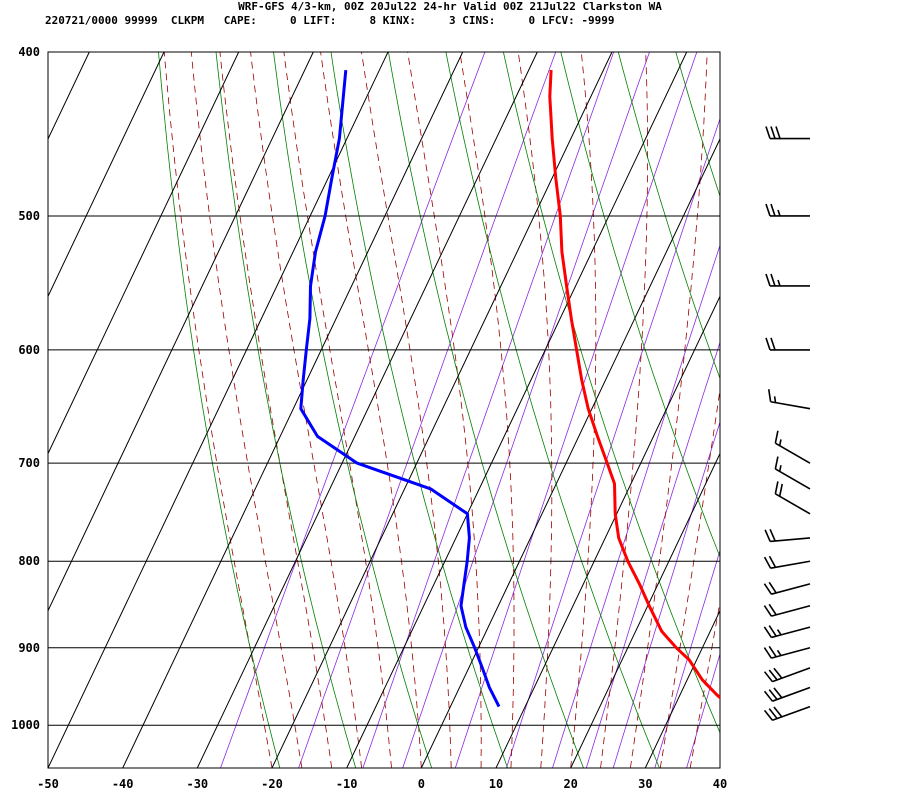  Describe the element at coordinates (7, 410) in the screenshot. I see `isotherm--100` at that location.